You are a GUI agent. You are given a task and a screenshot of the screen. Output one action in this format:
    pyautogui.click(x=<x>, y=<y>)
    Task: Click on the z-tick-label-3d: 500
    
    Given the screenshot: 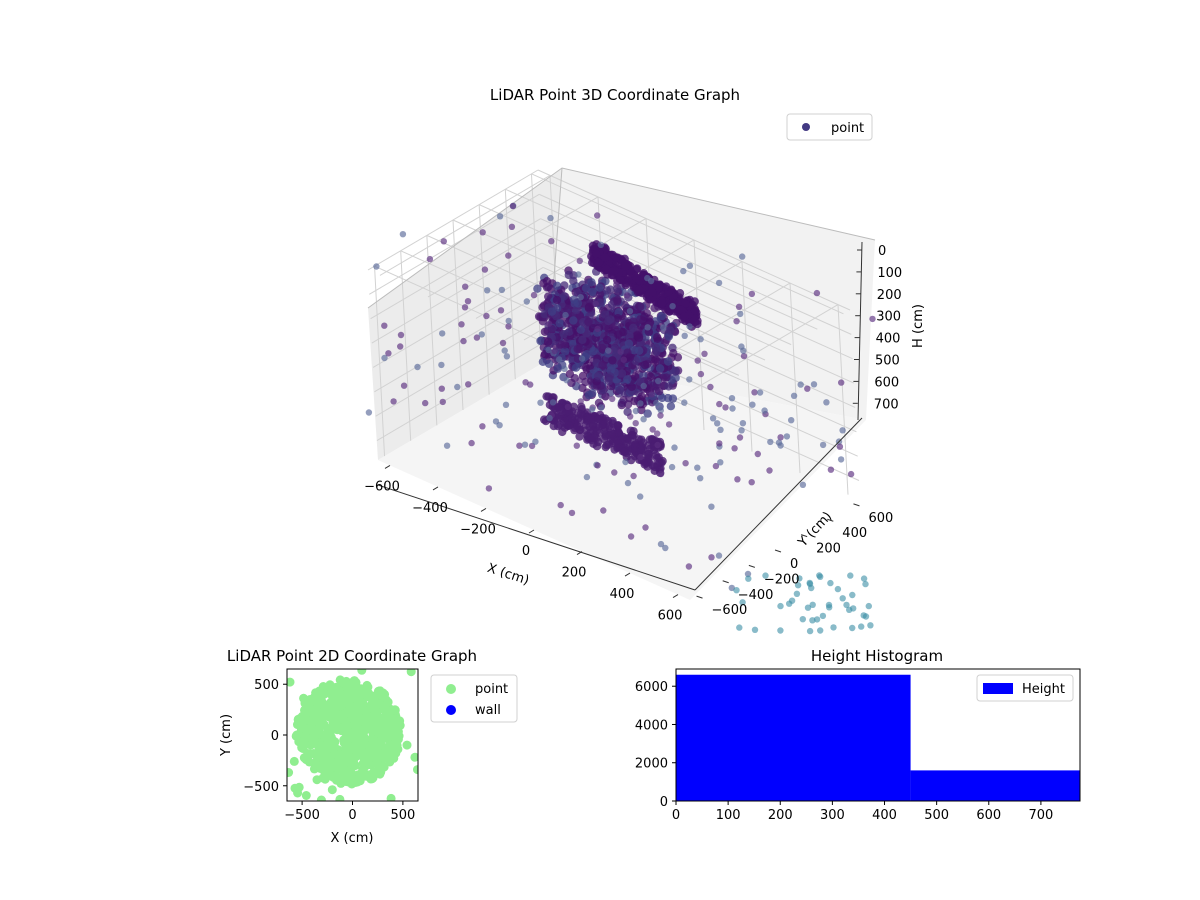 What is the action you would take?
    pyautogui.click(x=887, y=361)
    